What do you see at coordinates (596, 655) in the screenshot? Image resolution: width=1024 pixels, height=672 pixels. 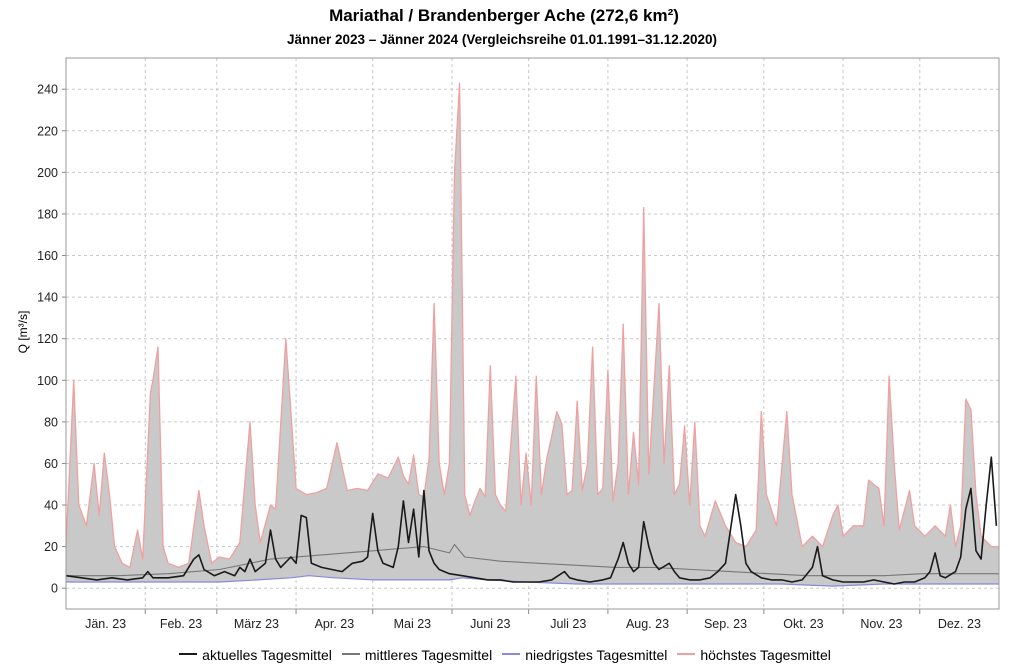 I see `legend-label: niedrigstes Tagesmittel` at bounding box center [596, 655].